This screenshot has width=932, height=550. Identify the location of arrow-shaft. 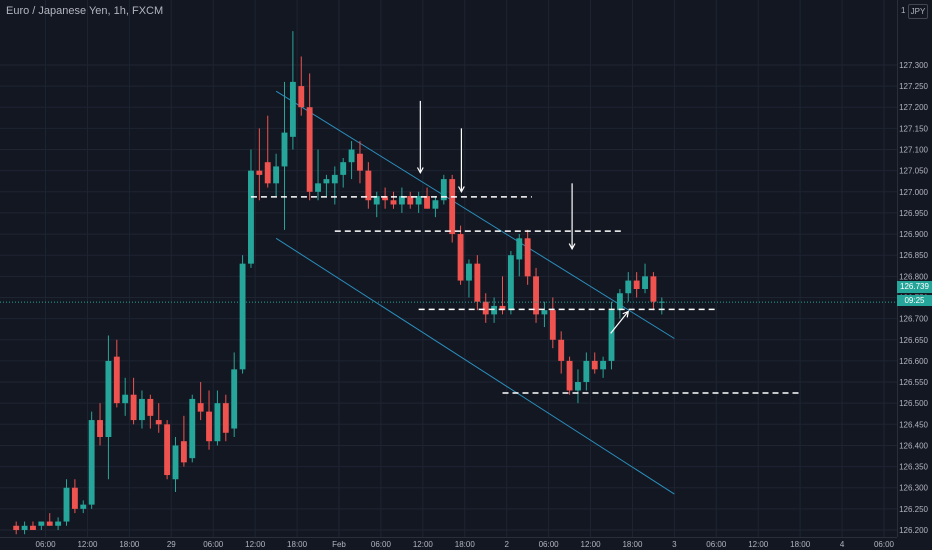
(619, 322).